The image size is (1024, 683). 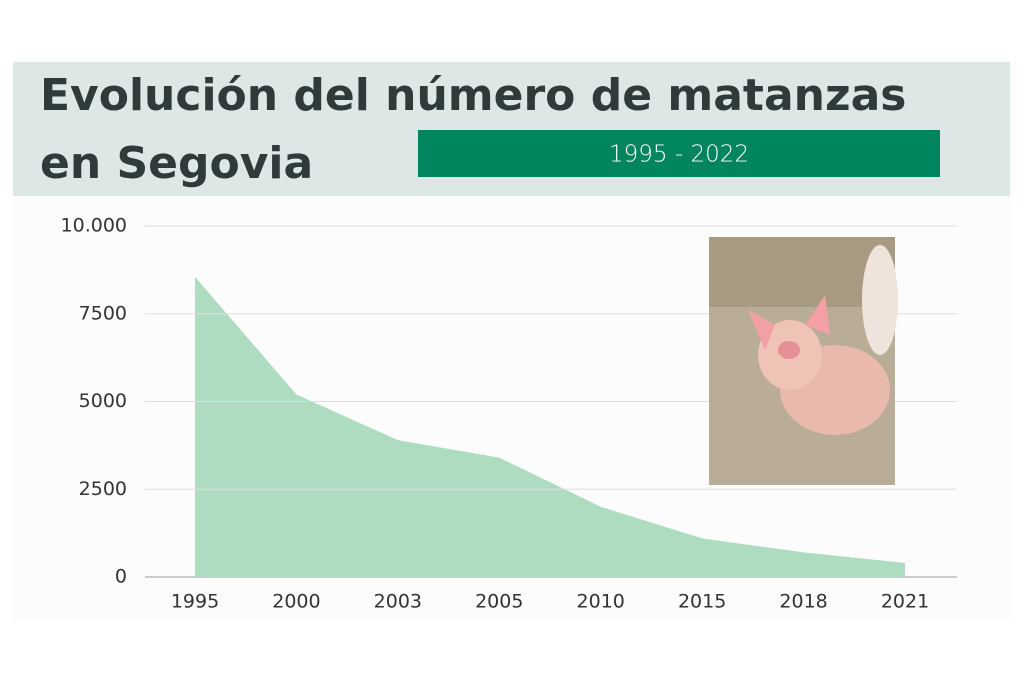 I want to click on y-tick-label: 5000, so click(x=103, y=401).